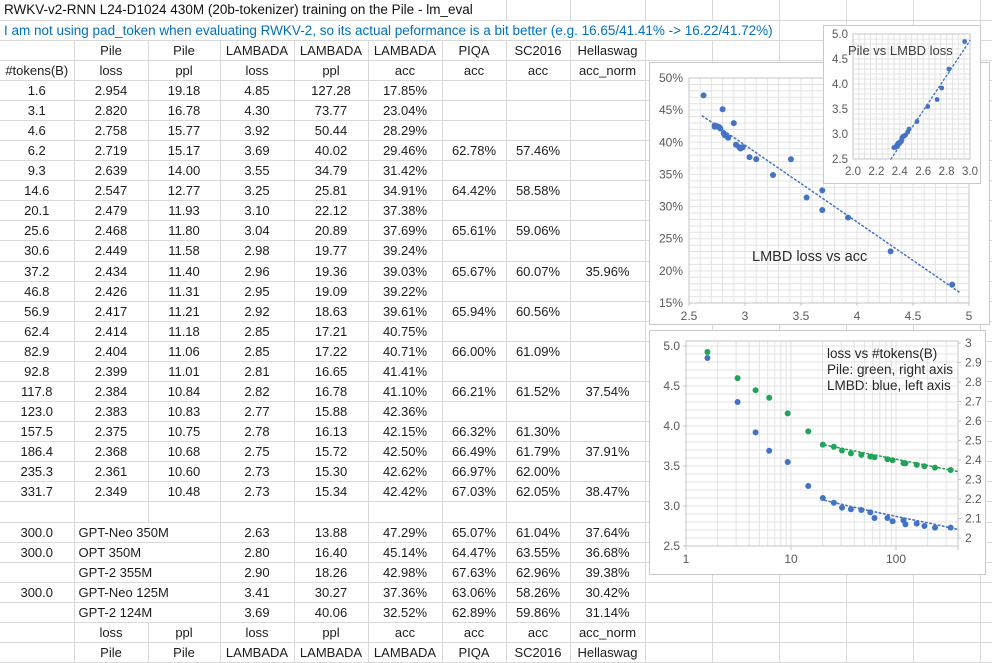 The height and width of the screenshot is (663, 992). What do you see at coordinates (405, 633) in the screenshot?
I see `footer-cell: acc` at bounding box center [405, 633].